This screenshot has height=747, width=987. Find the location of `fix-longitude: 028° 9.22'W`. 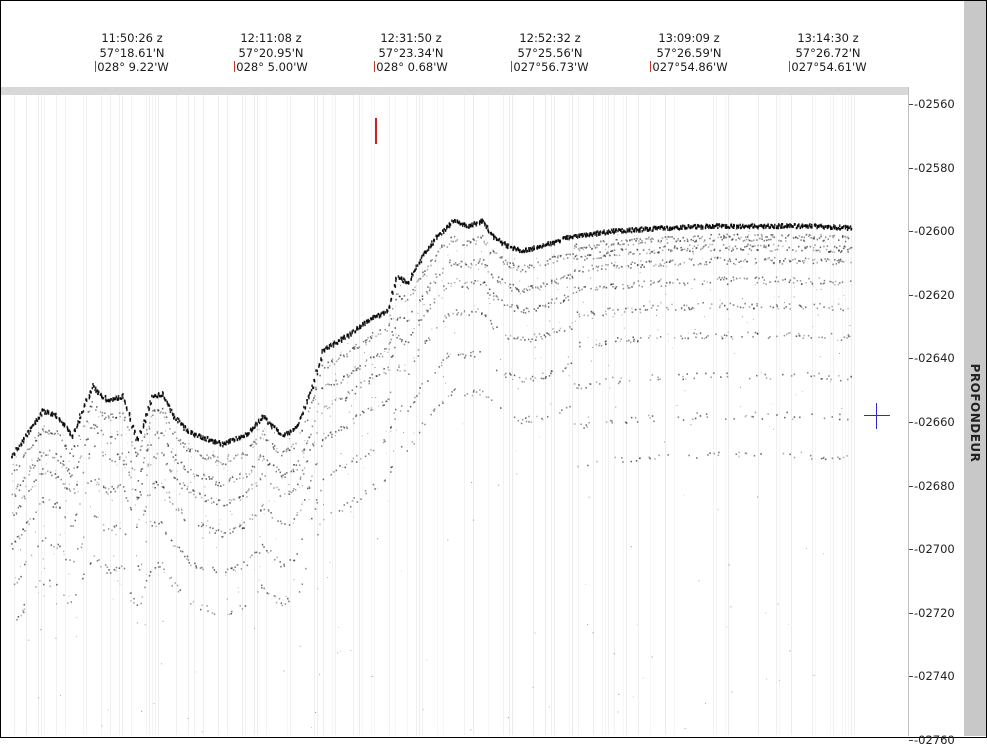

fix-longitude: 028° 9.22'W is located at coordinates (133, 67).